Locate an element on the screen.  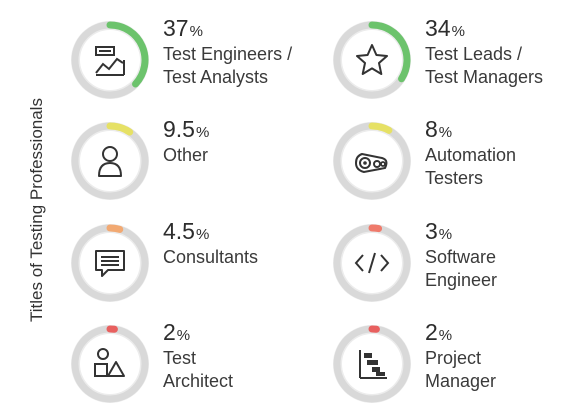
chart-title: Titles of Testing Professionals is located at coordinates (36, 210).